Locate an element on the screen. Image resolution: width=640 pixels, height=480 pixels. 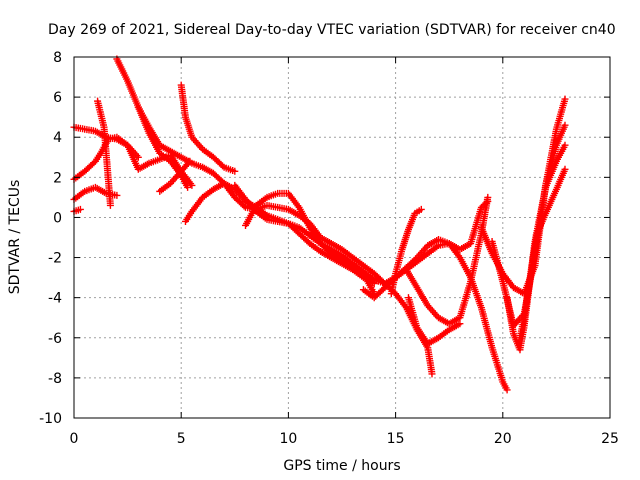
y-tick-label: -10 is located at coordinates (50, 419).